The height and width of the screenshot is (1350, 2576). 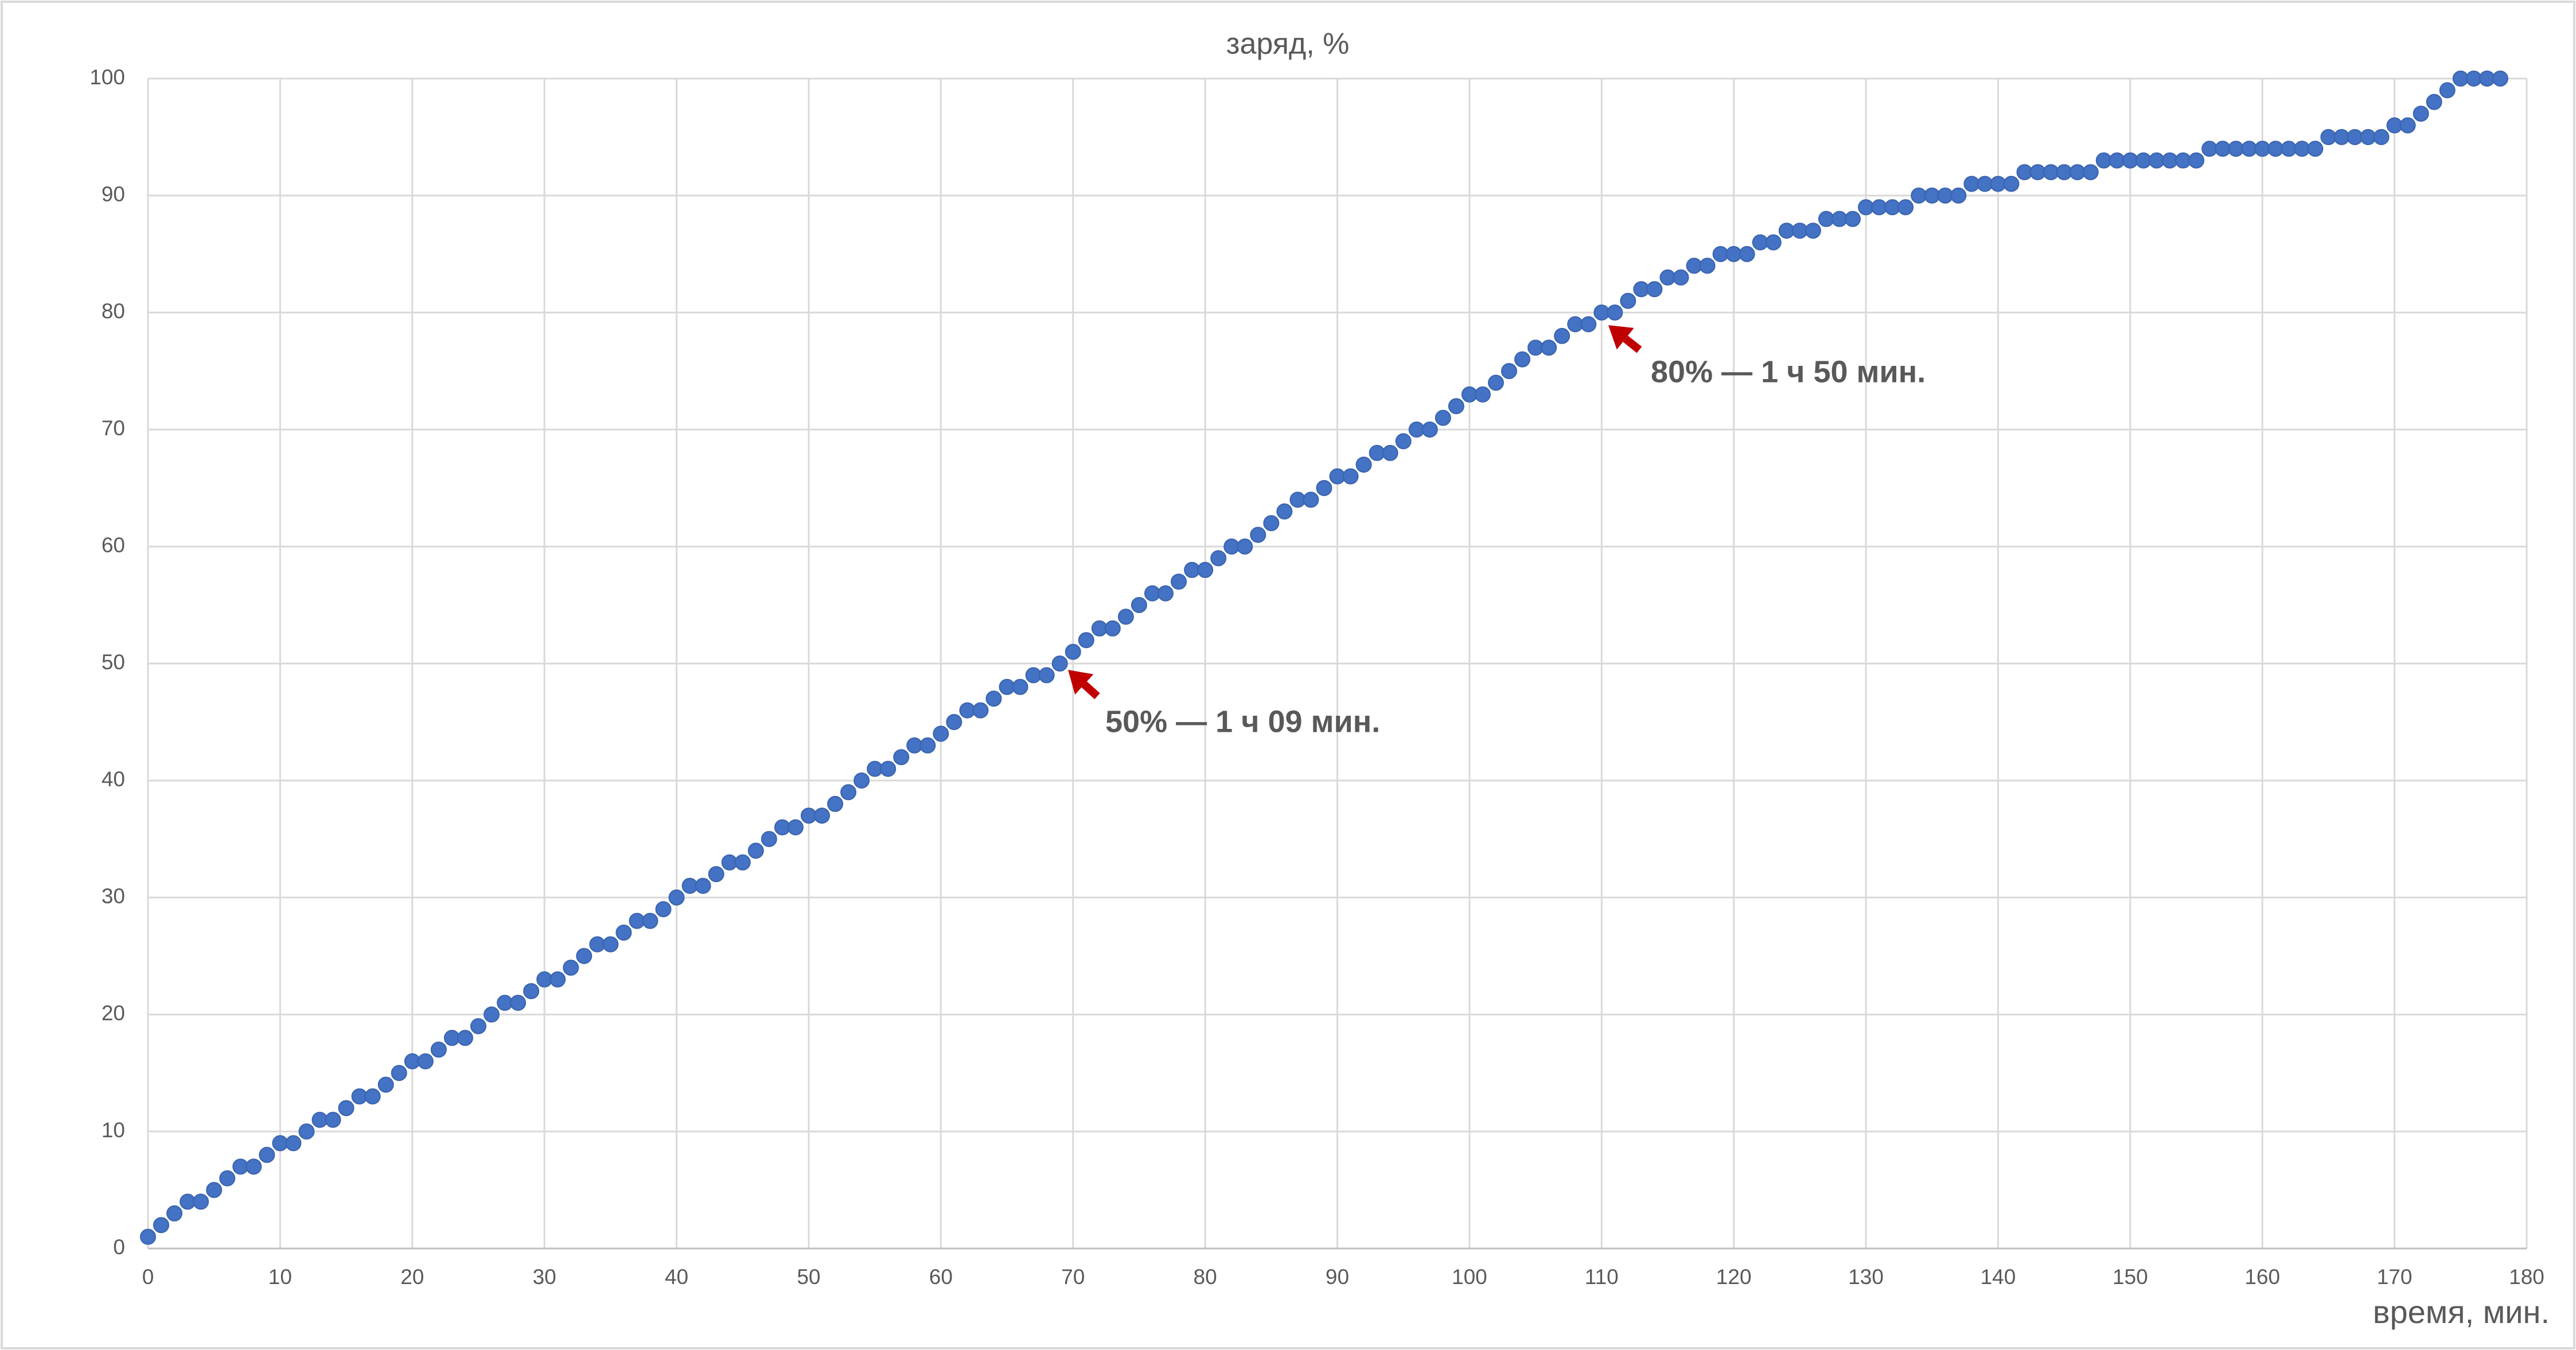 I want to click on x-tick-label: 80, so click(x=1205, y=1277).